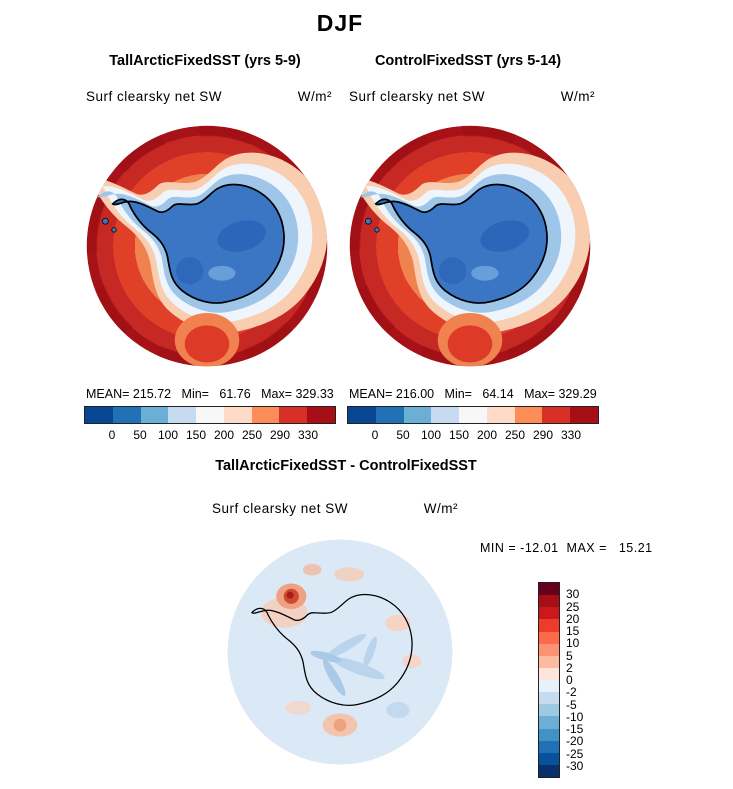 This screenshot has height=789, width=733. I want to click on field-label-row-left: Surf clearsky net SW W/m², so click(209, 96).